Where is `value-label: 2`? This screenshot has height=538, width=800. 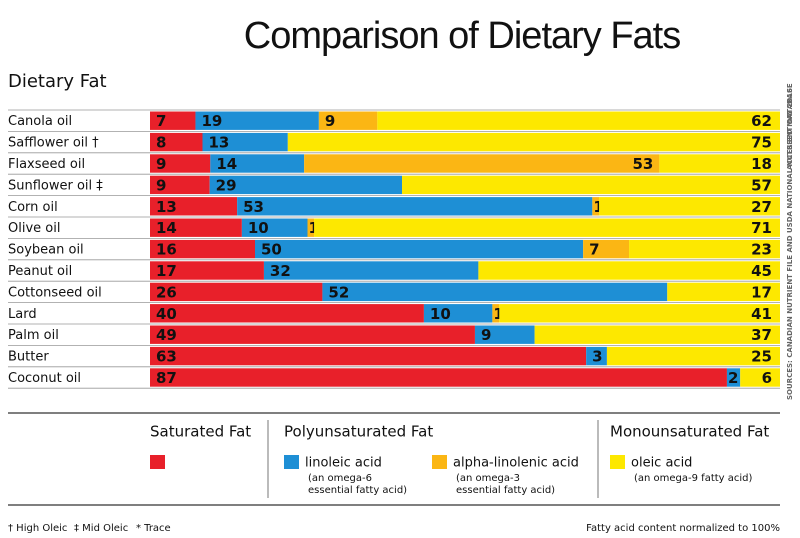 value-label: 2 is located at coordinates (733, 378).